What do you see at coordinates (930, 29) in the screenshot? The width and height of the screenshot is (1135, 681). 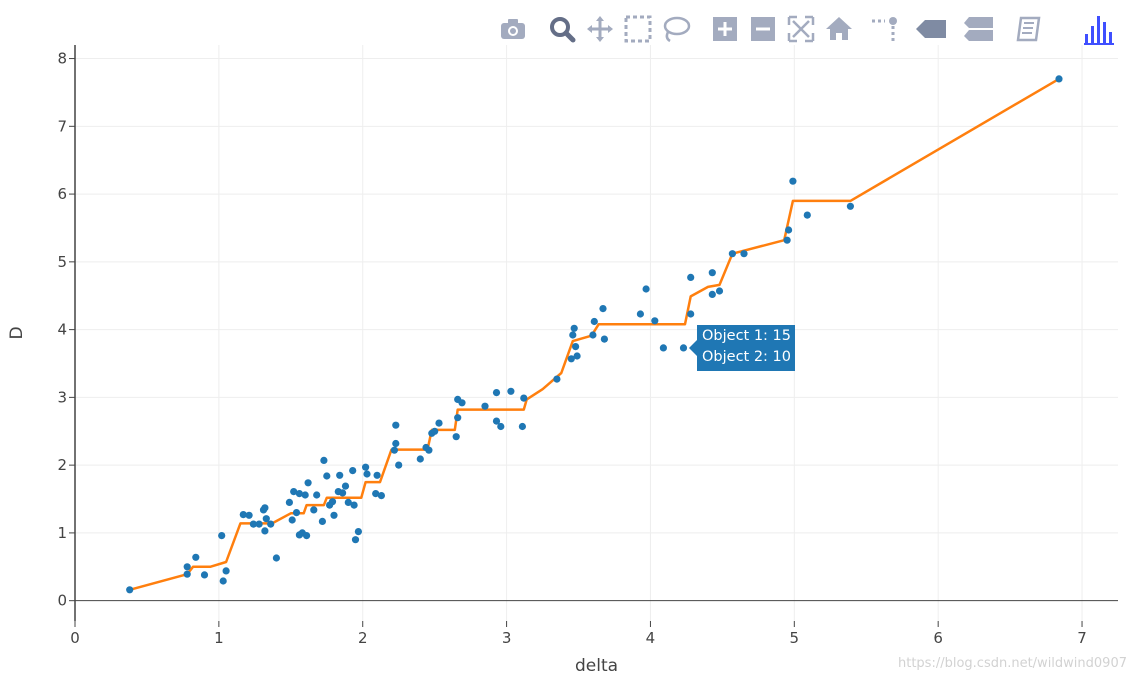 I see `hover-closest-icon` at bounding box center [930, 29].